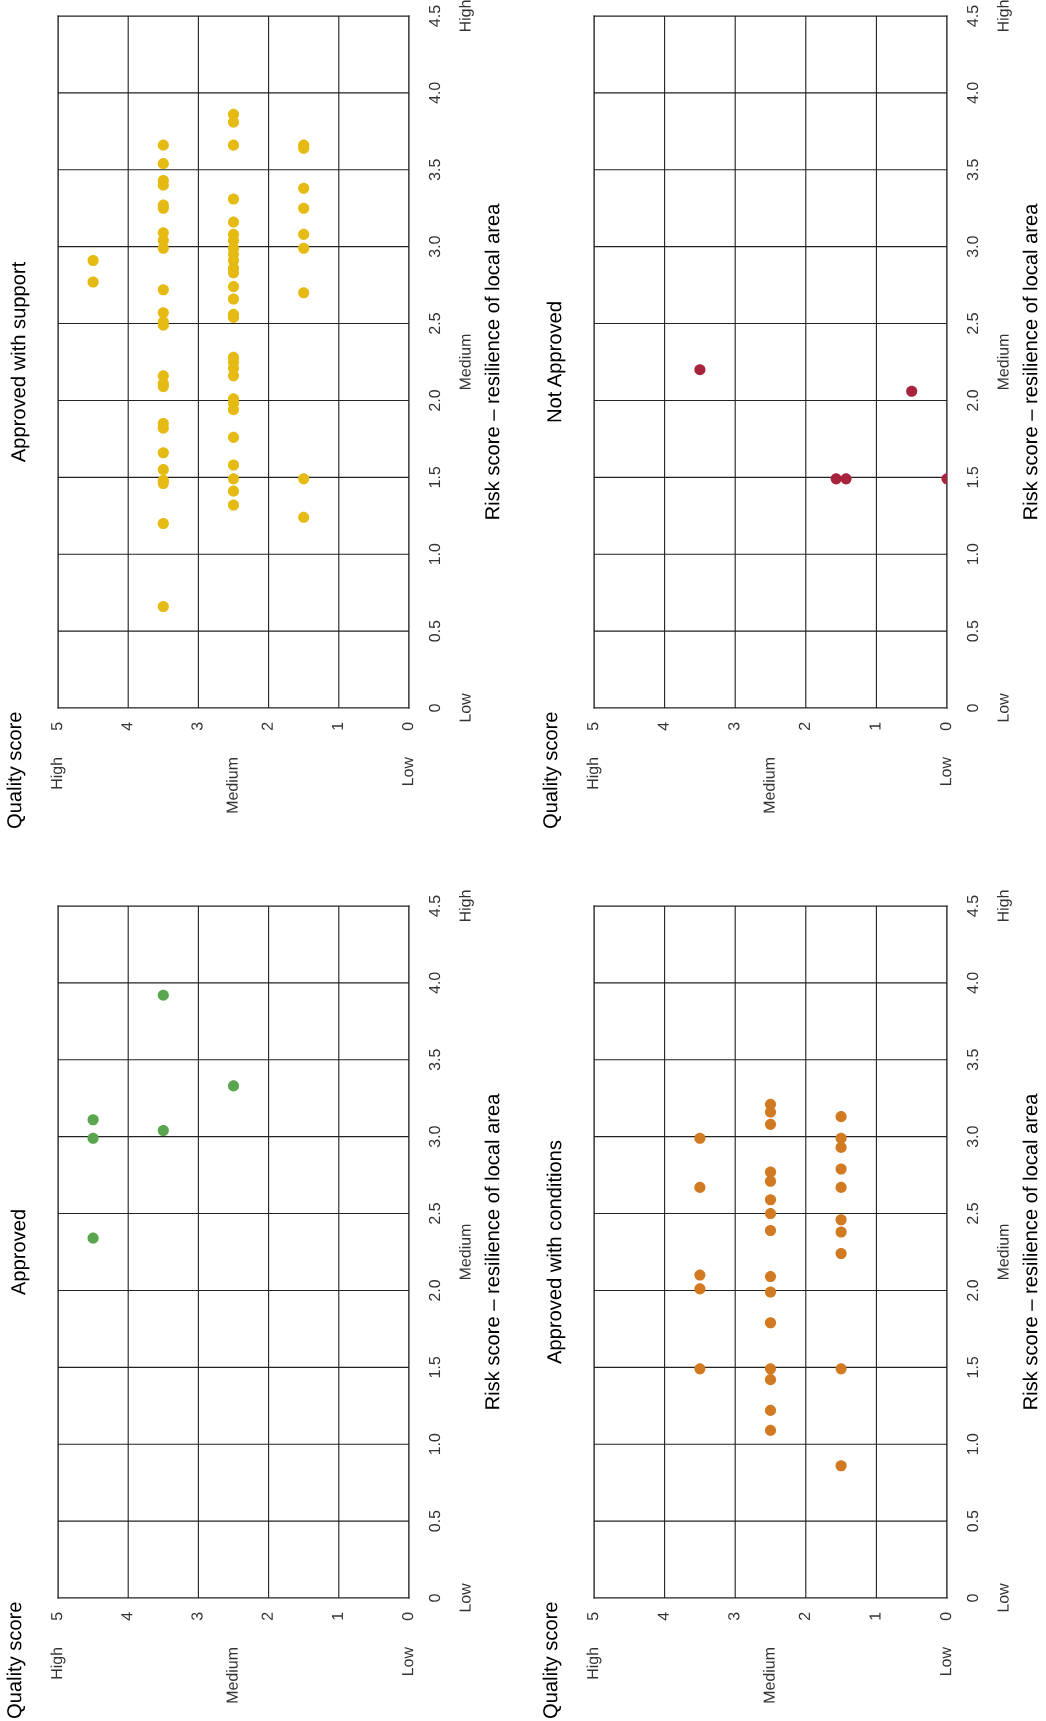 Image resolution: width=1046 pixels, height=1721 pixels. What do you see at coordinates (20, 1253) in the screenshot?
I see `text: Approved` at bounding box center [20, 1253].